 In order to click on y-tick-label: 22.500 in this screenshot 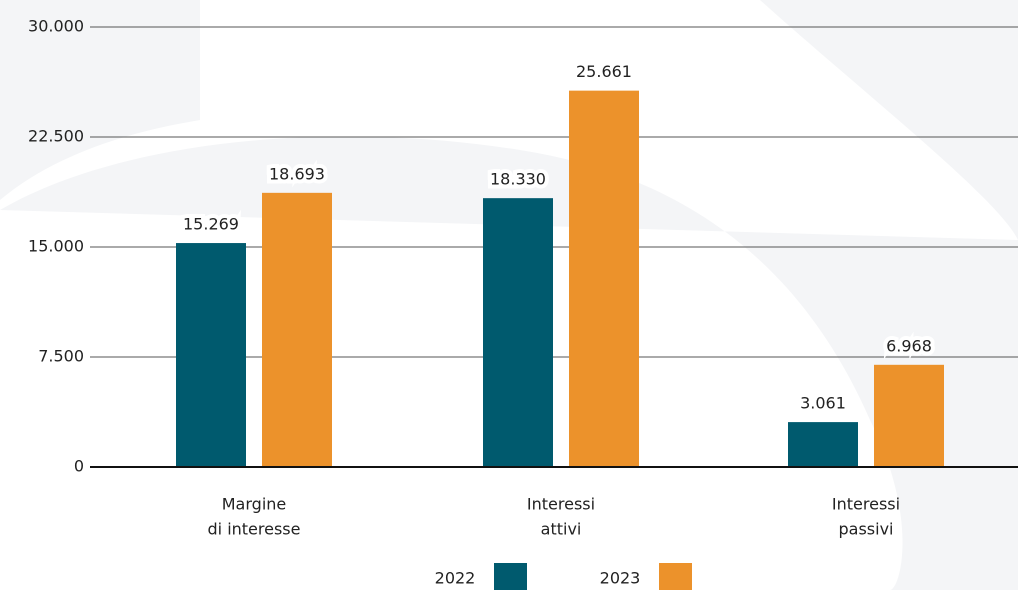, I will do `click(56, 136)`.